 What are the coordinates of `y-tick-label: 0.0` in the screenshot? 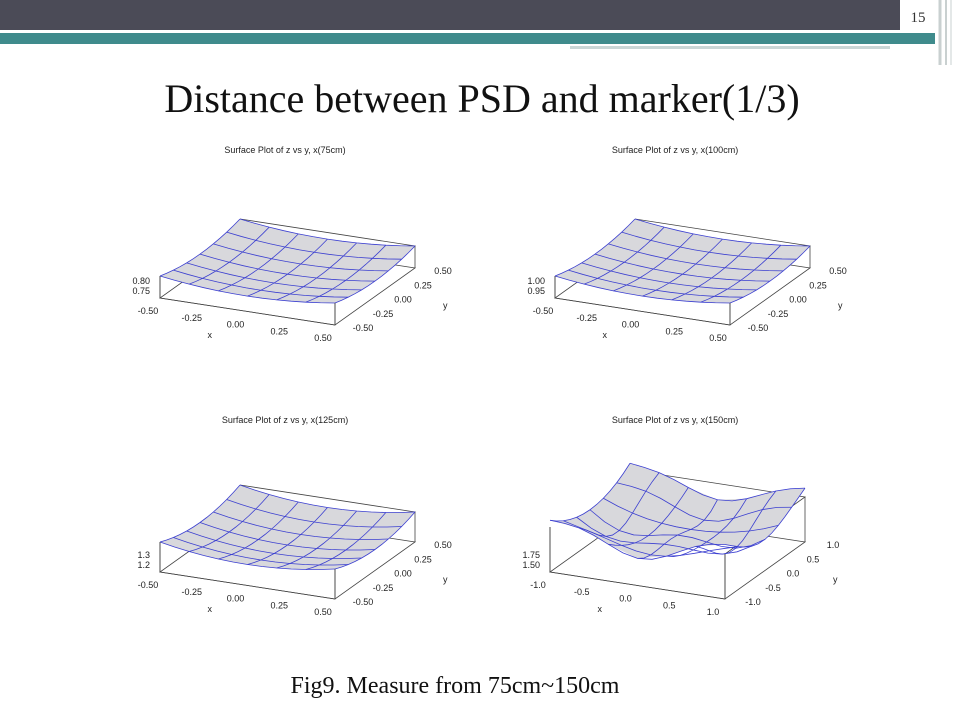 It's located at (793, 574).